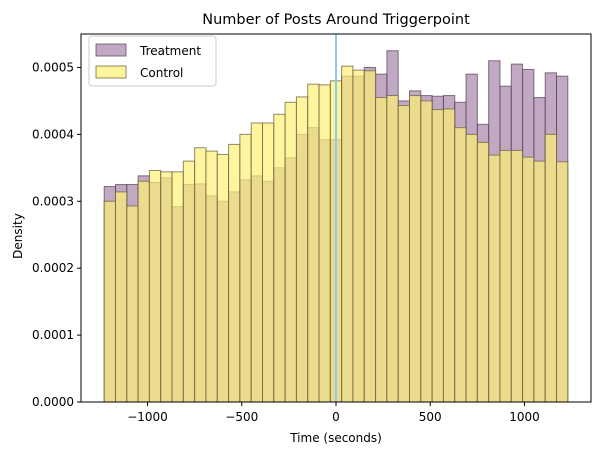 Image resolution: width=593 pixels, height=455 pixels. What do you see at coordinates (111, 72) in the screenshot?
I see `legend-swatch-control` at bounding box center [111, 72].